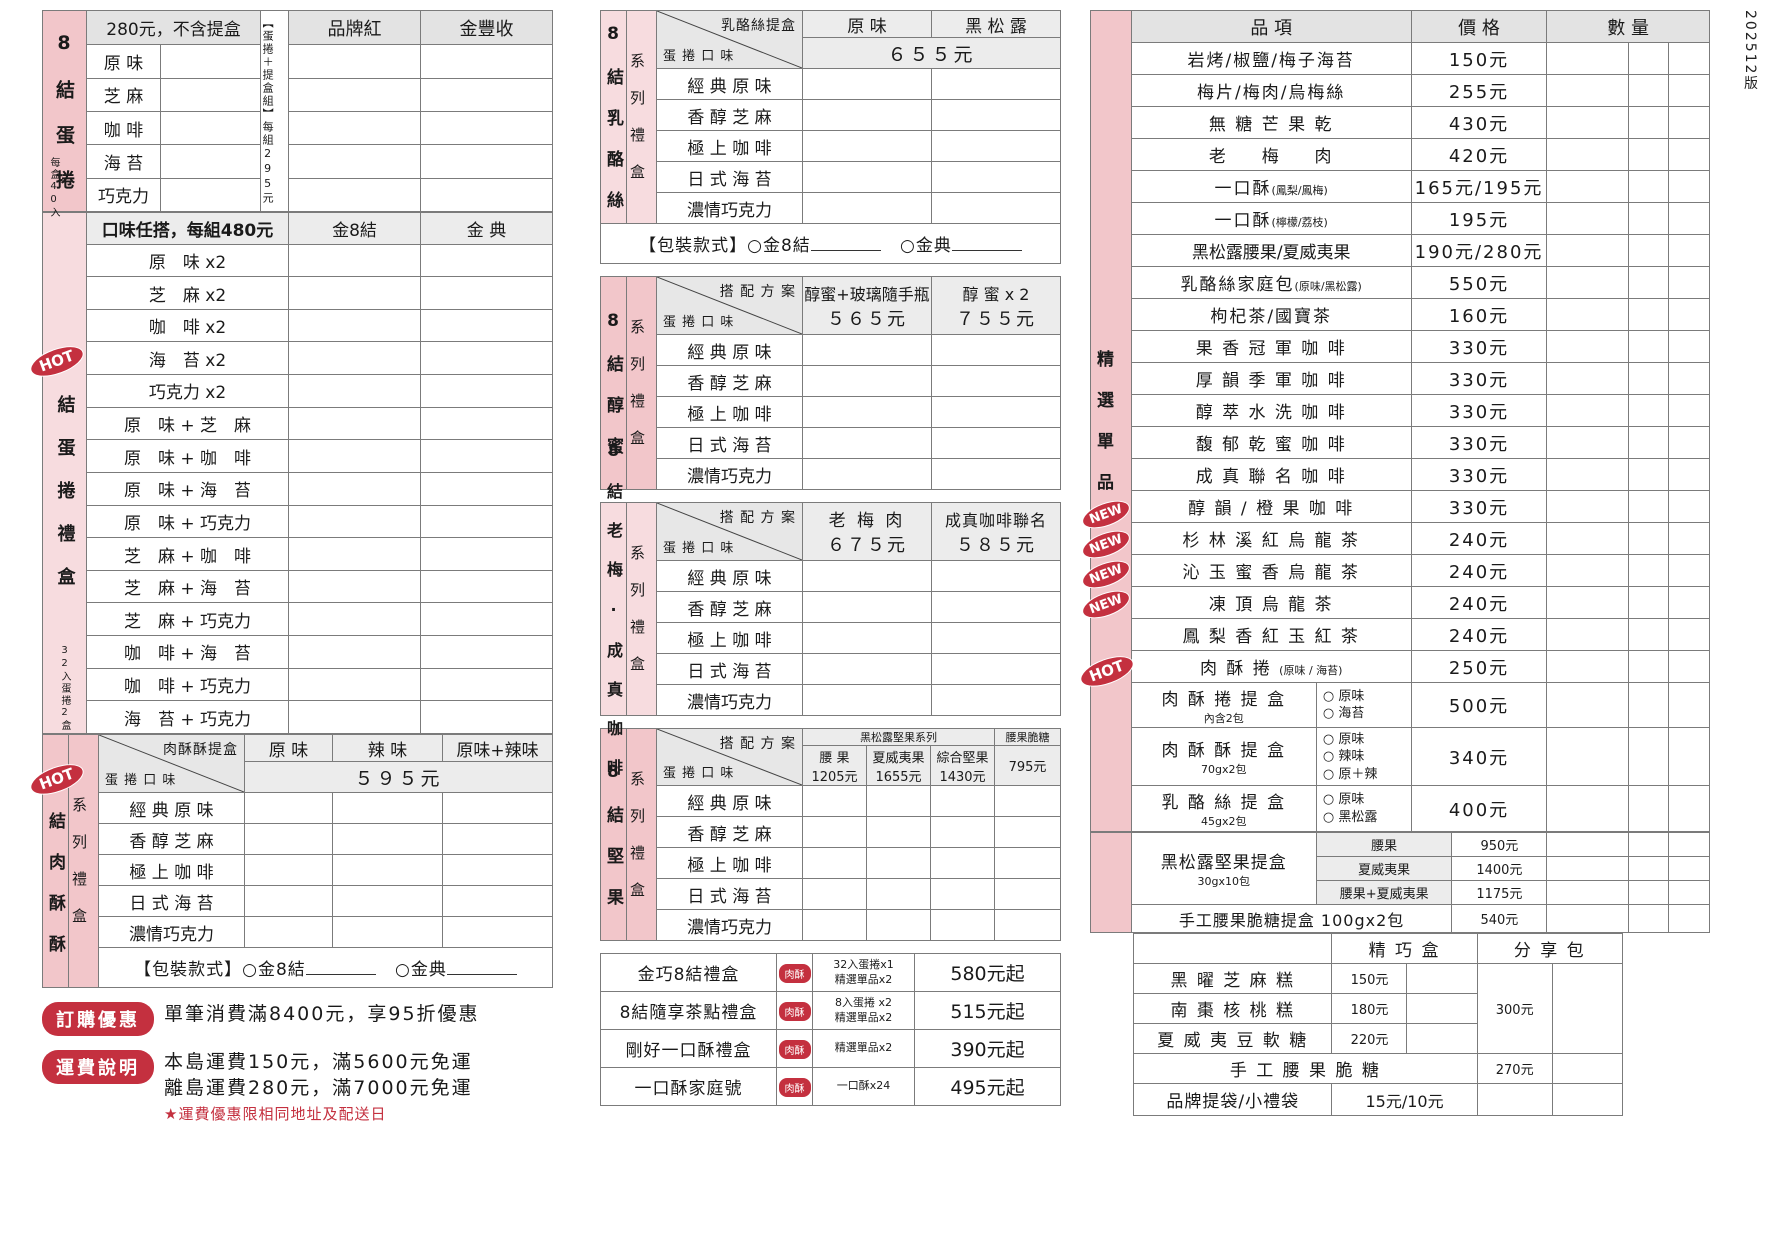  Describe the element at coordinates (288, 901) in the screenshot. I see `pork-qty-plain` at that location.